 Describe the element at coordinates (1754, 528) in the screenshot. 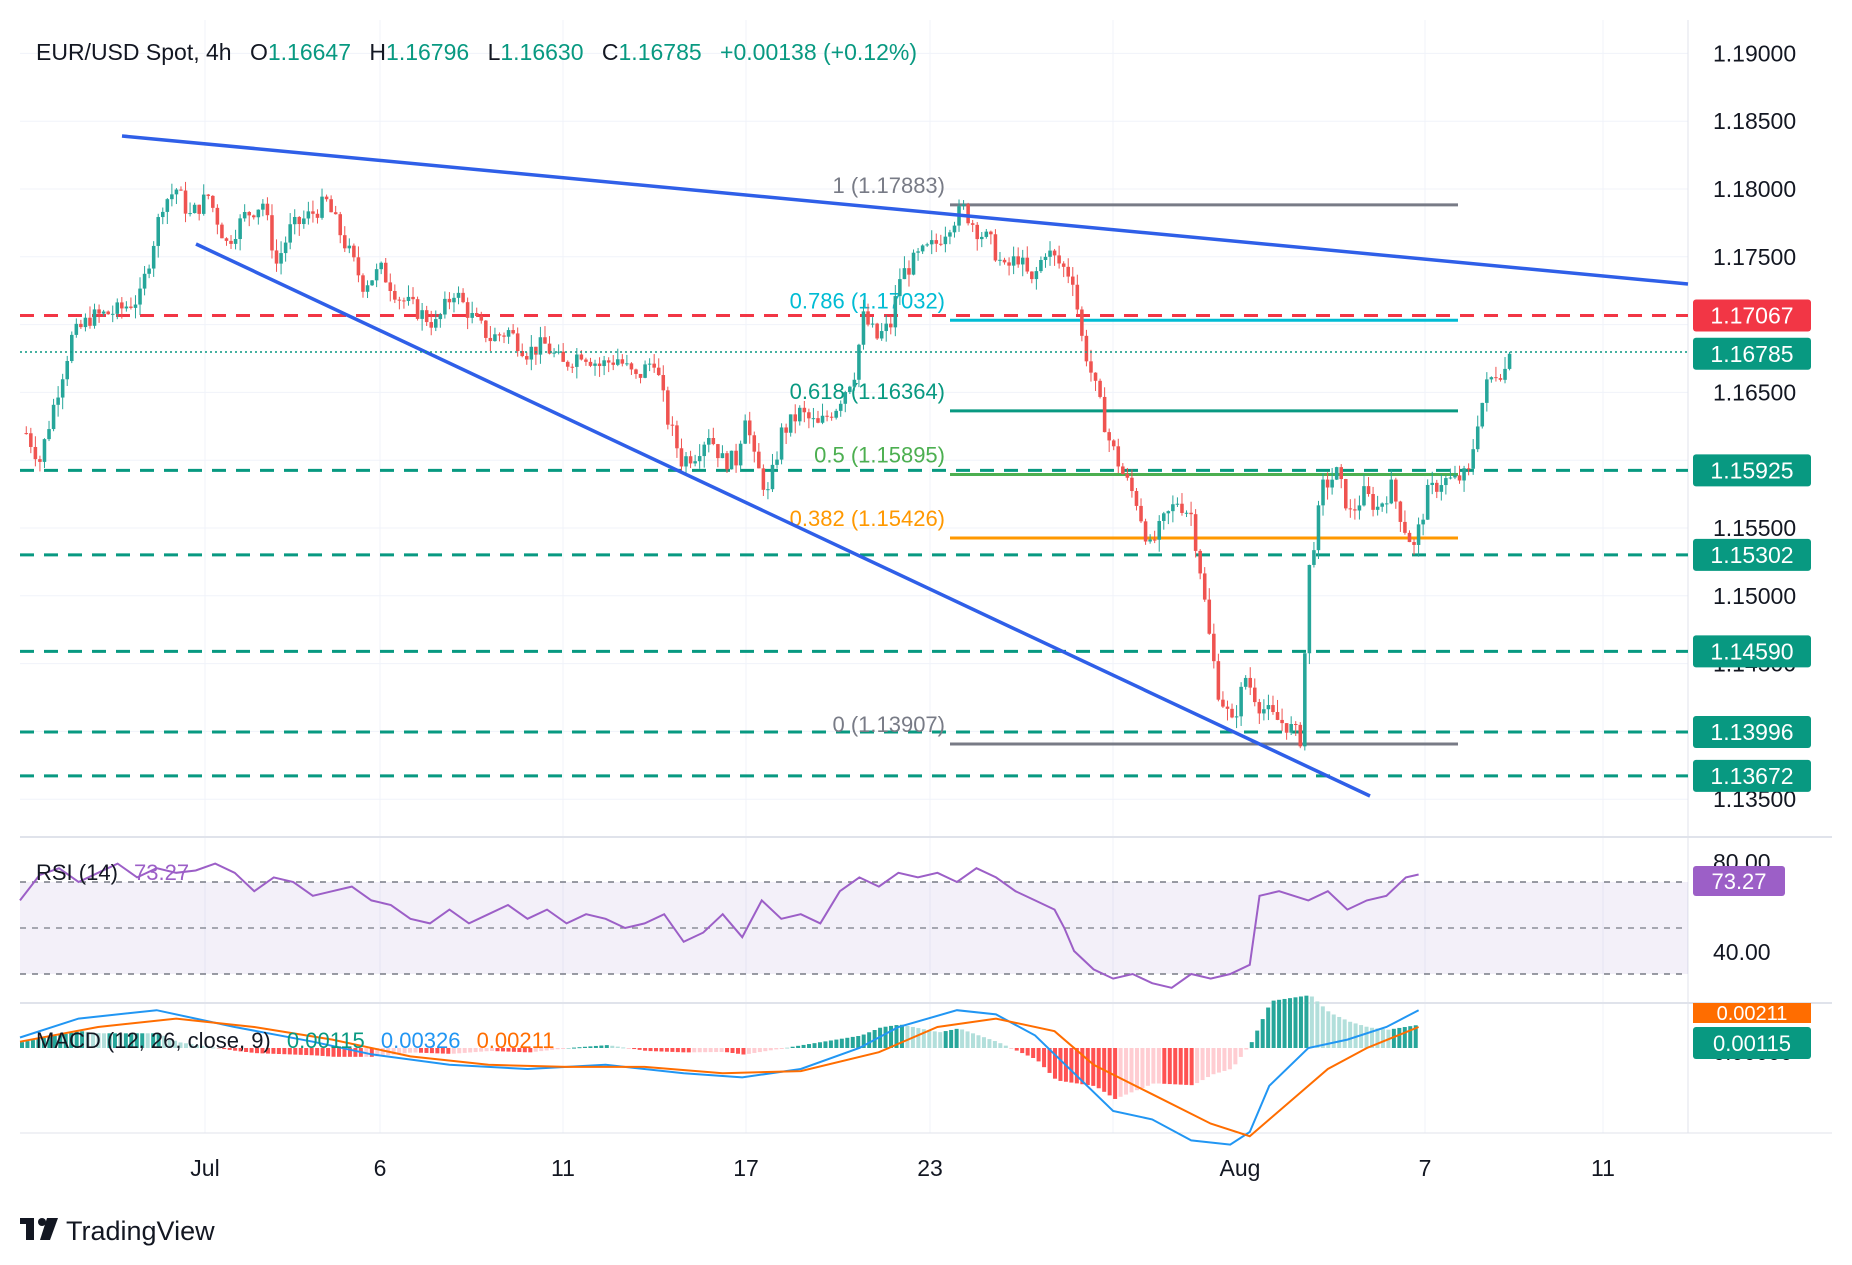

I see `price-tick: 1.15500` at that location.